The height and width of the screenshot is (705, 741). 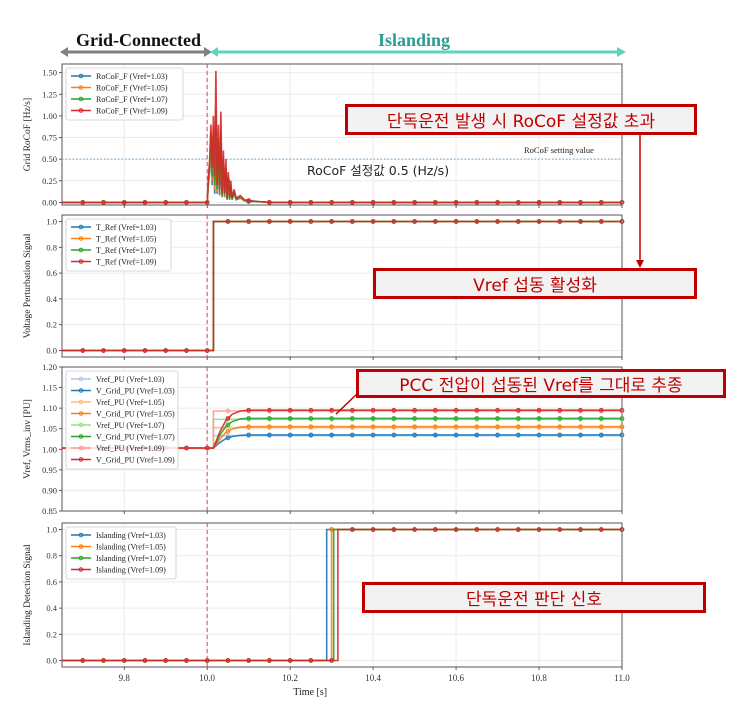 I want to click on legend-label: V_Grid_PU (Vref=1.05), so click(x=135, y=414).